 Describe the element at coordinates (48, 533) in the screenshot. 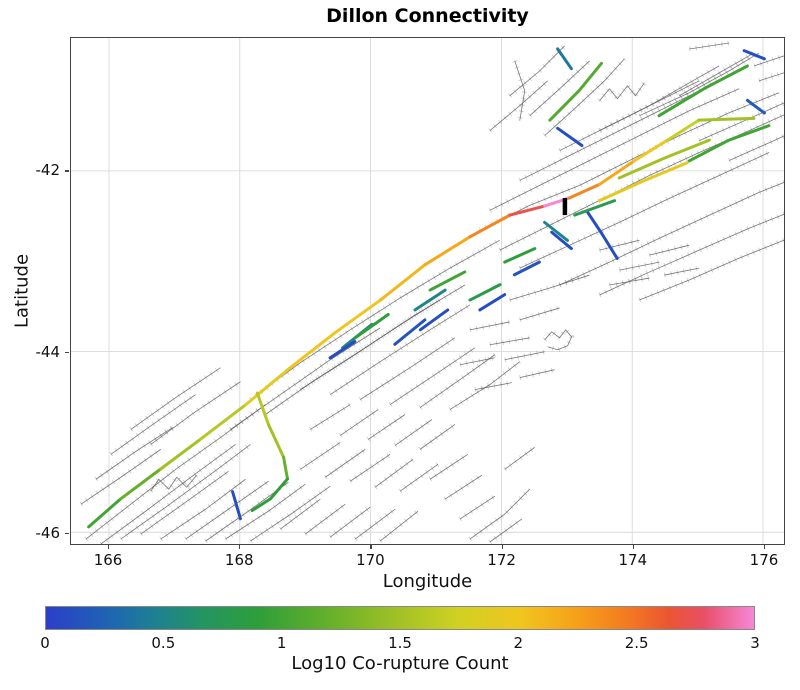

I see `y-tick-label: -46` at that location.